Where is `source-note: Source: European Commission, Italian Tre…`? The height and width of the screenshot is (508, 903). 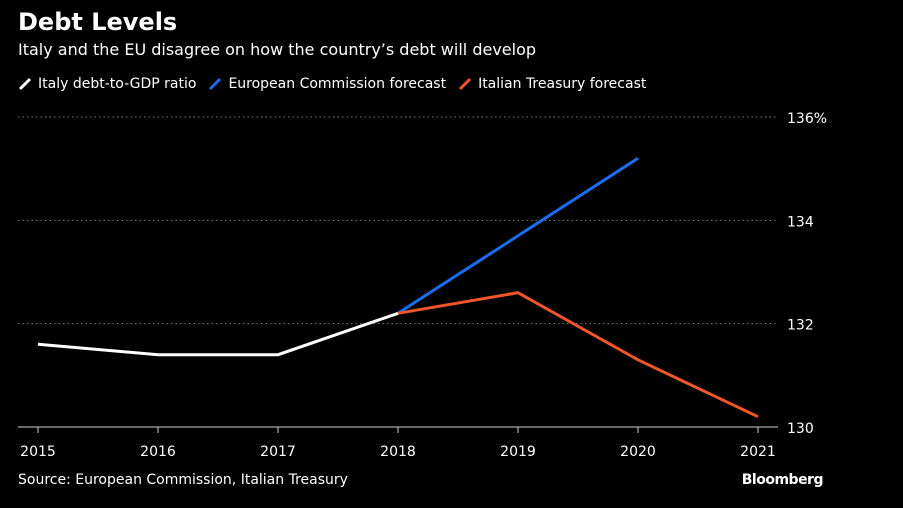
source-note: Source: European Commission, Italian Tre… is located at coordinates (183, 480).